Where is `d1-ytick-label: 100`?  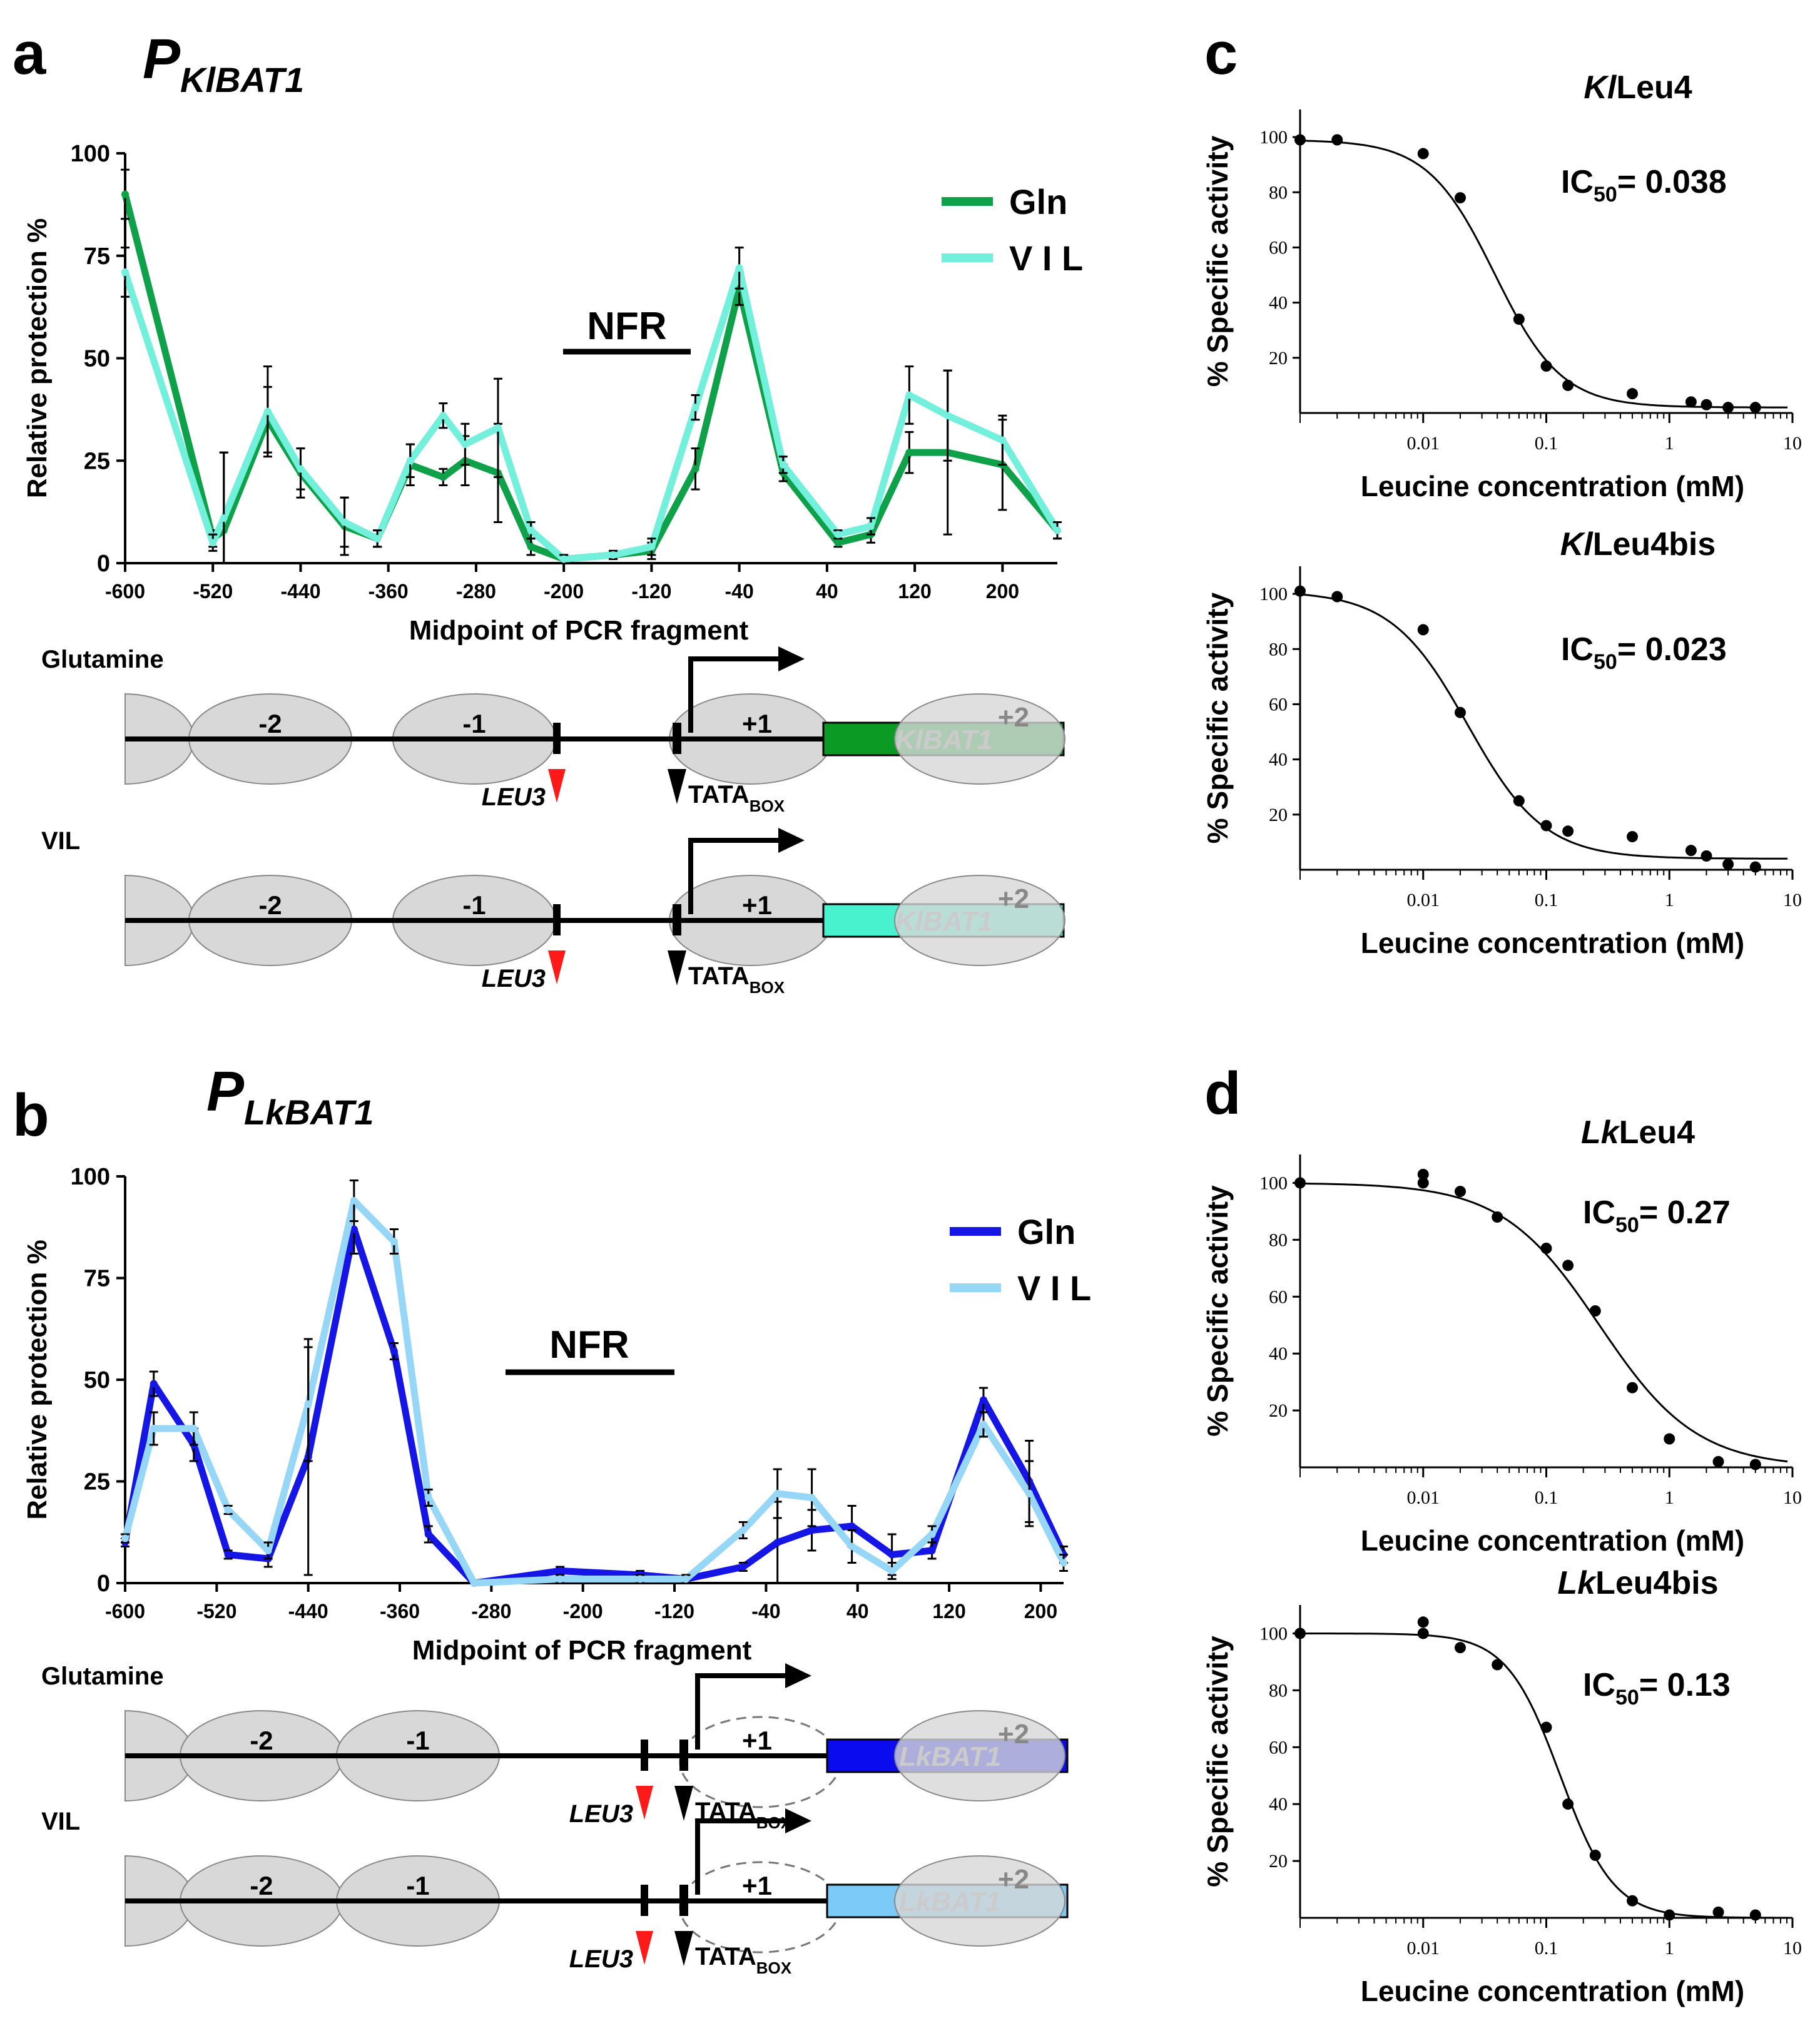
d1-ytick-label: 100 is located at coordinates (1273, 1183).